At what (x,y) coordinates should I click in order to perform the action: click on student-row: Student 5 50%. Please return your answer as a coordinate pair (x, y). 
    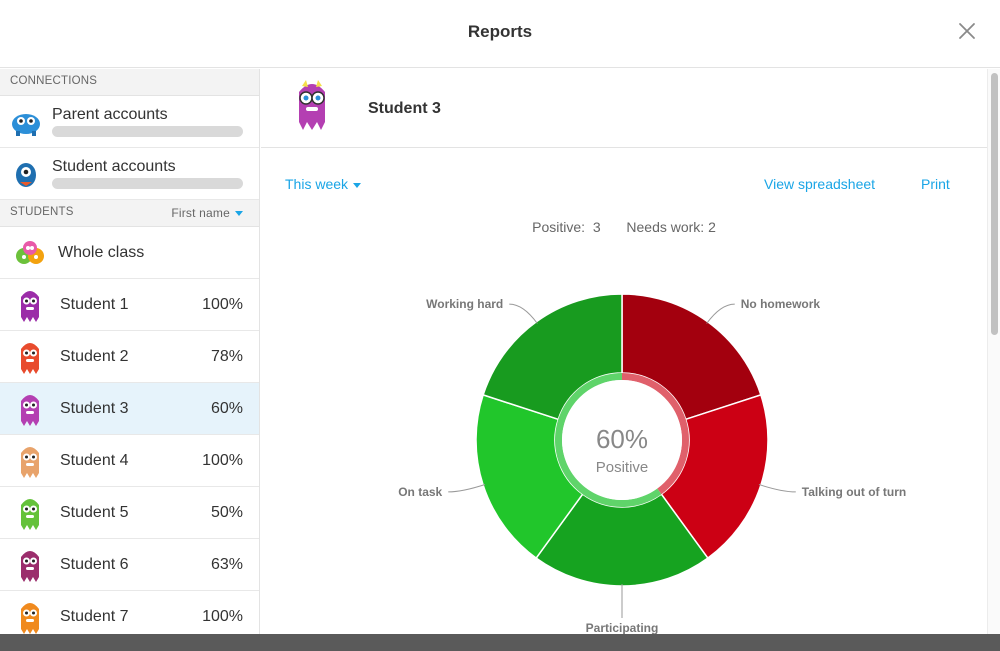
    Looking at the image, I should click on (129, 513).